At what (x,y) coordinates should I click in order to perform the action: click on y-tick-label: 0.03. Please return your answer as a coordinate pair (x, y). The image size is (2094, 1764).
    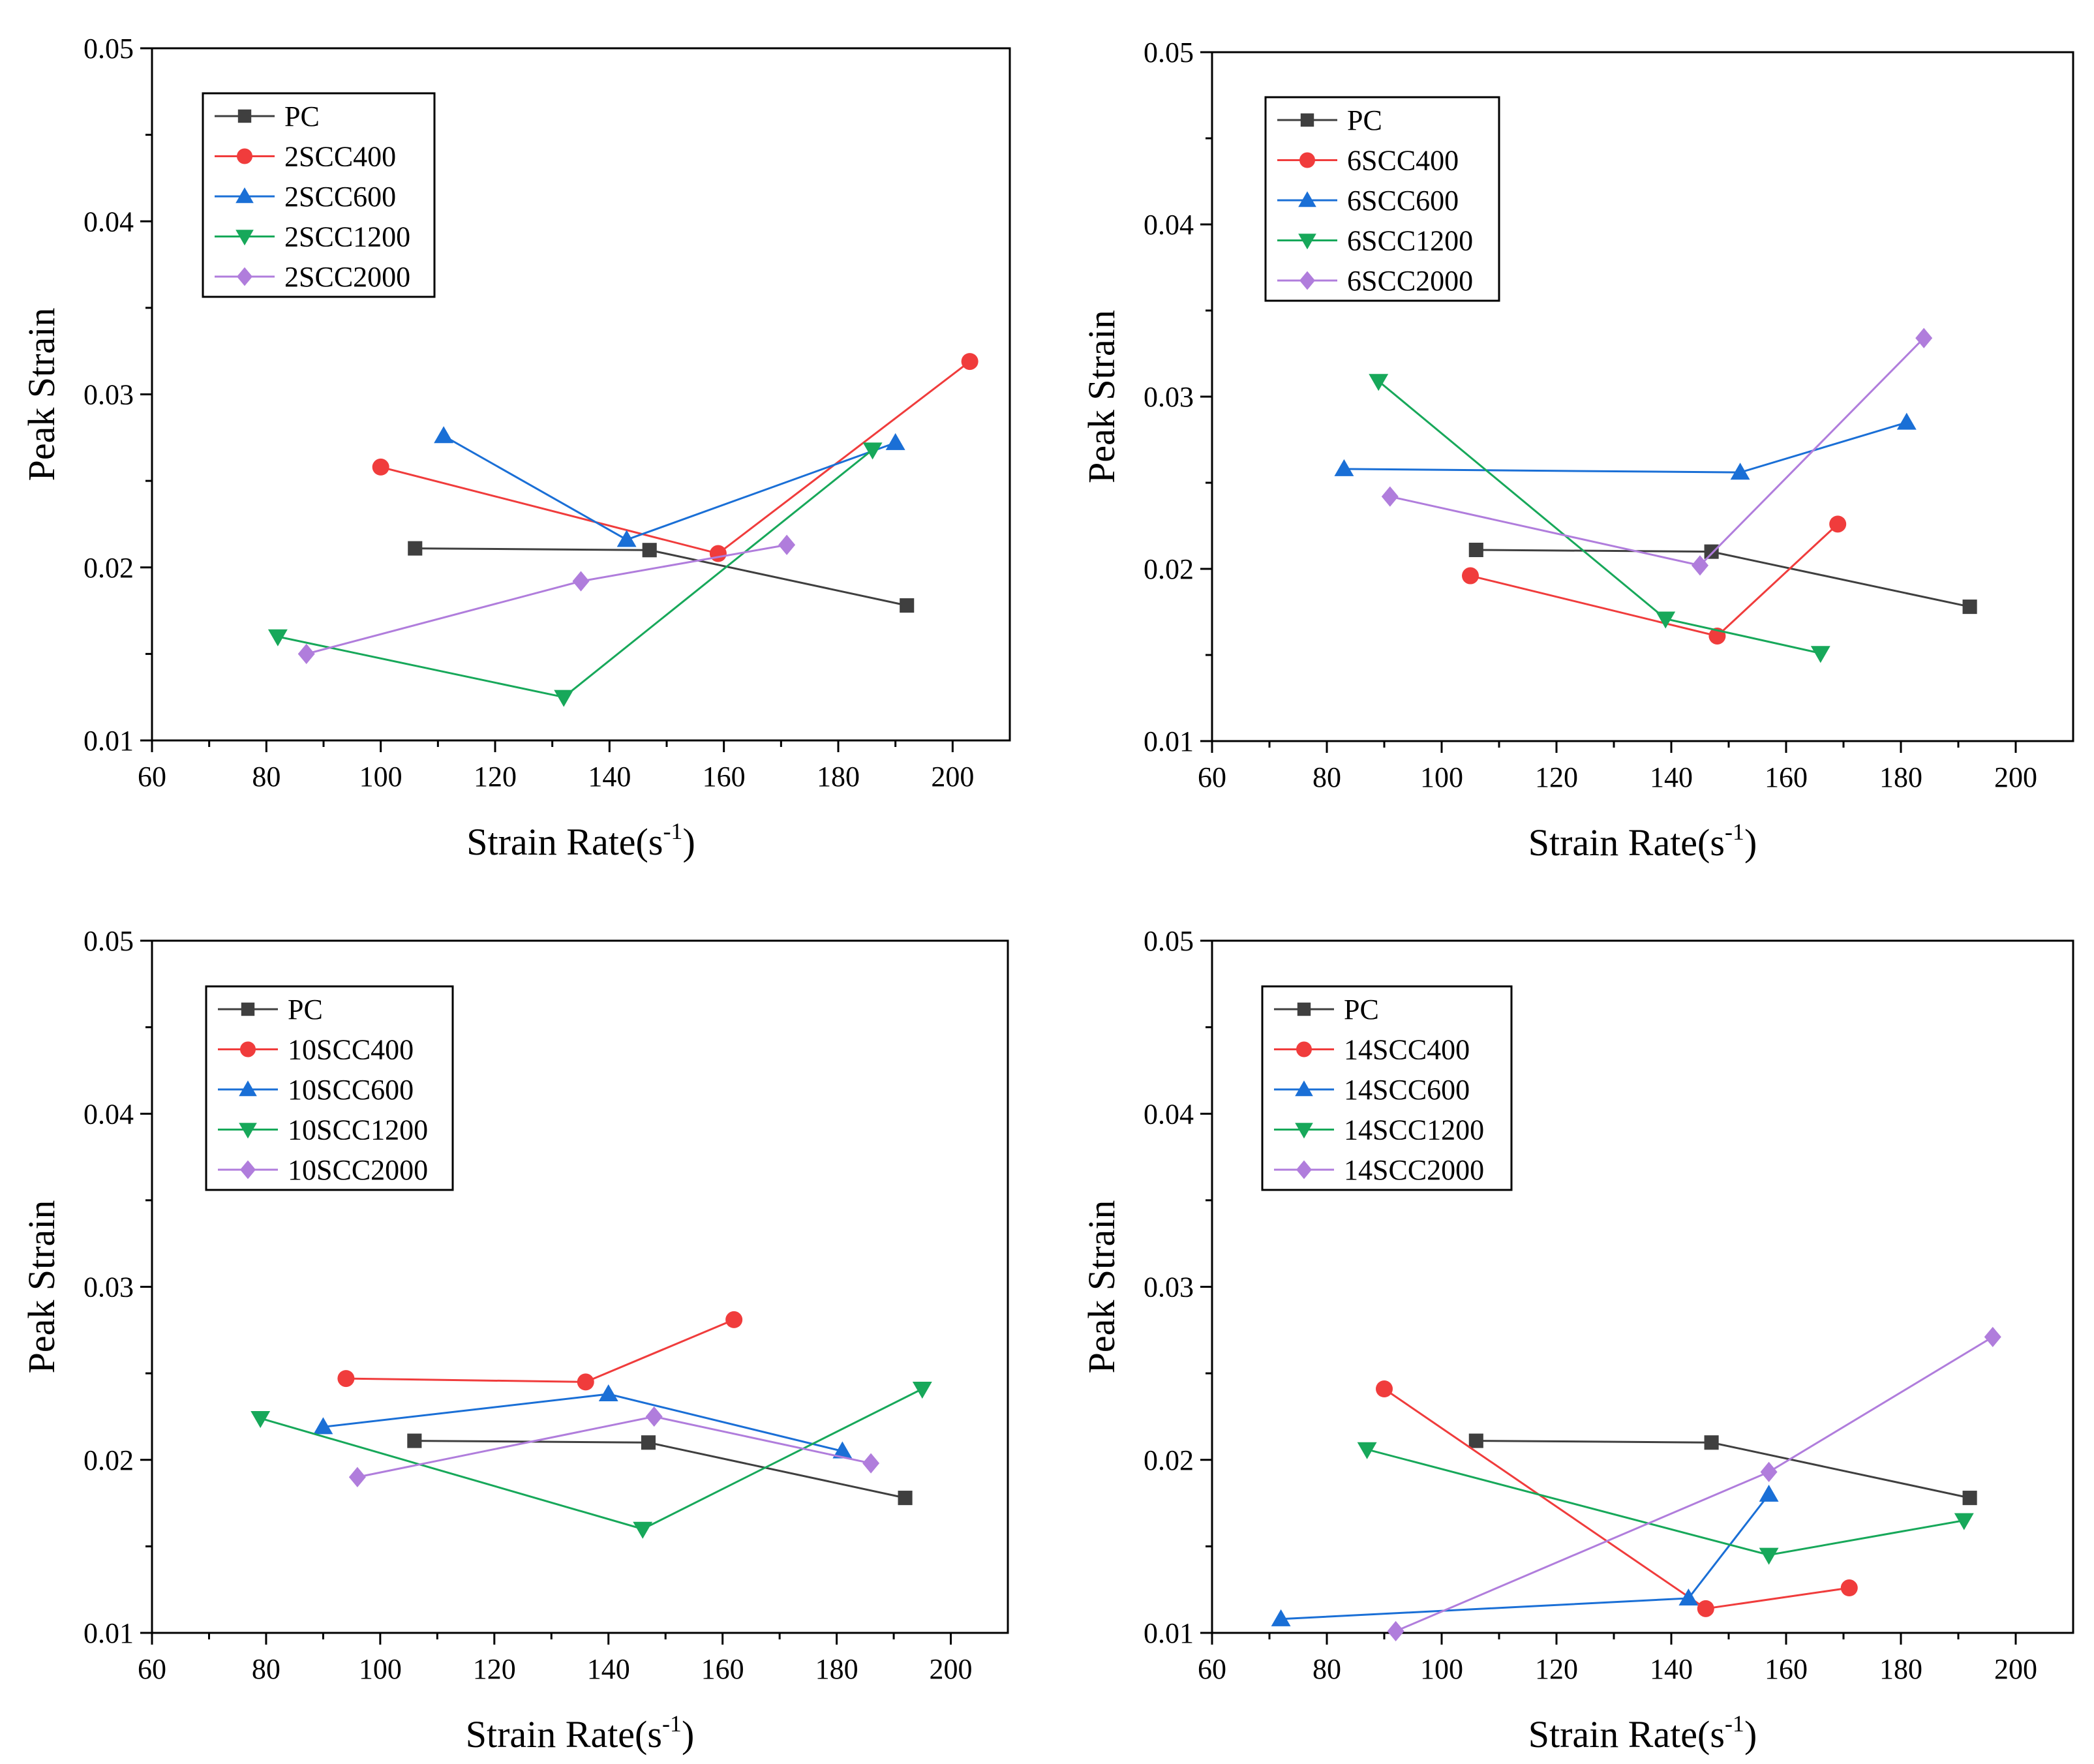
    Looking at the image, I should click on (109, 395).